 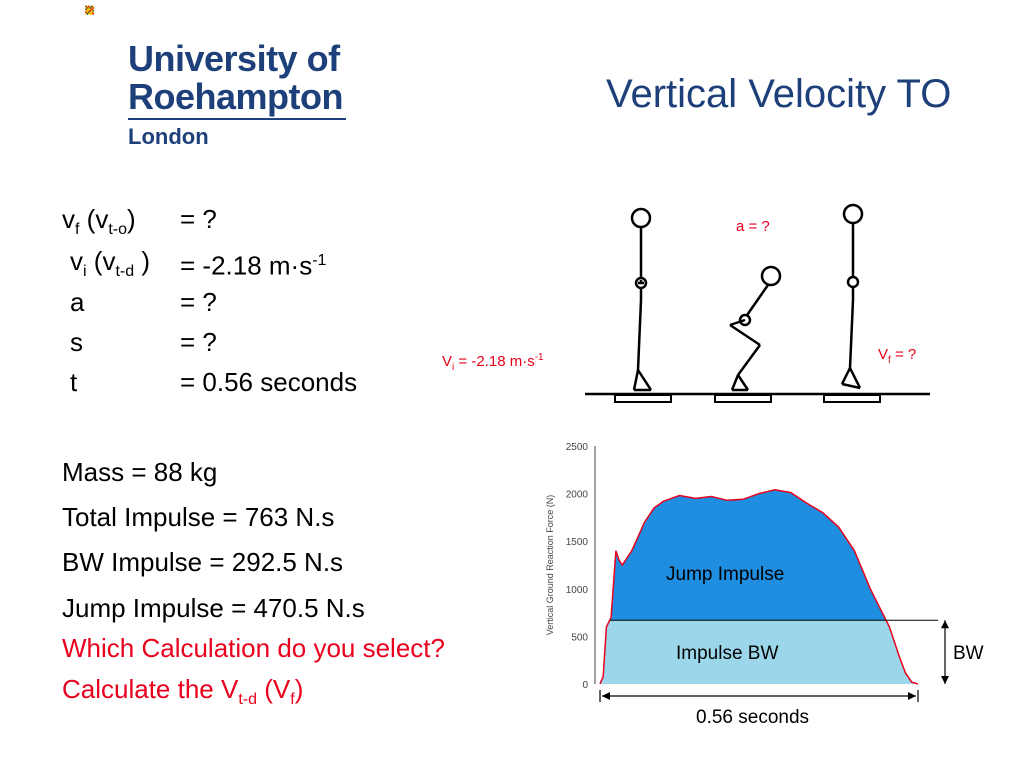 What do you see at coordinates (74, 382) in the screenshot?
I see `equation-t: t` at bounding box center [74, 382].